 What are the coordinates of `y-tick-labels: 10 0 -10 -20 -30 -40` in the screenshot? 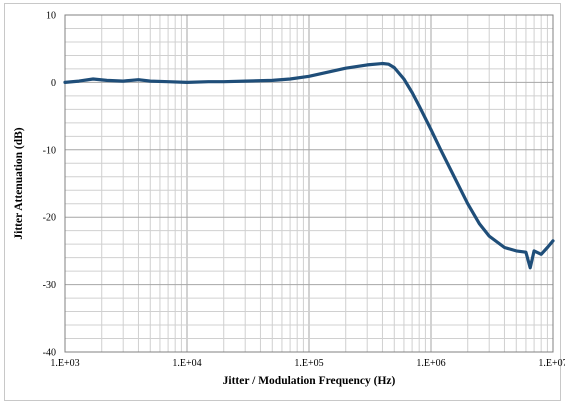 It's located at (49, 185).